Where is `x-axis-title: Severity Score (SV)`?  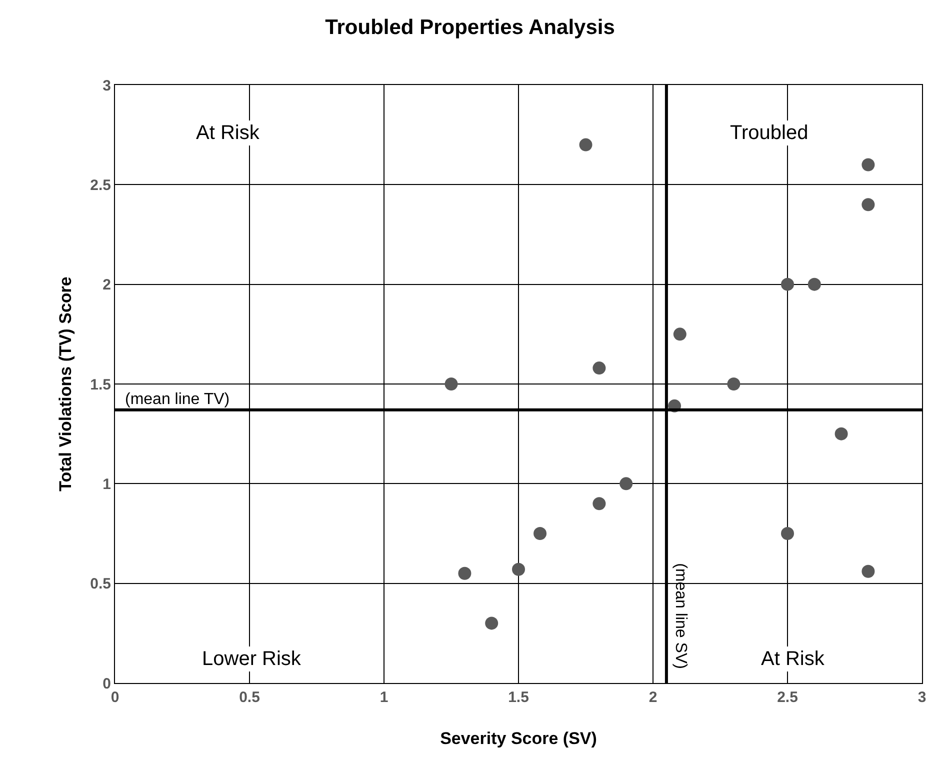 x-axis-title: Severity Score (SV) is located at coordinates (518, 738).